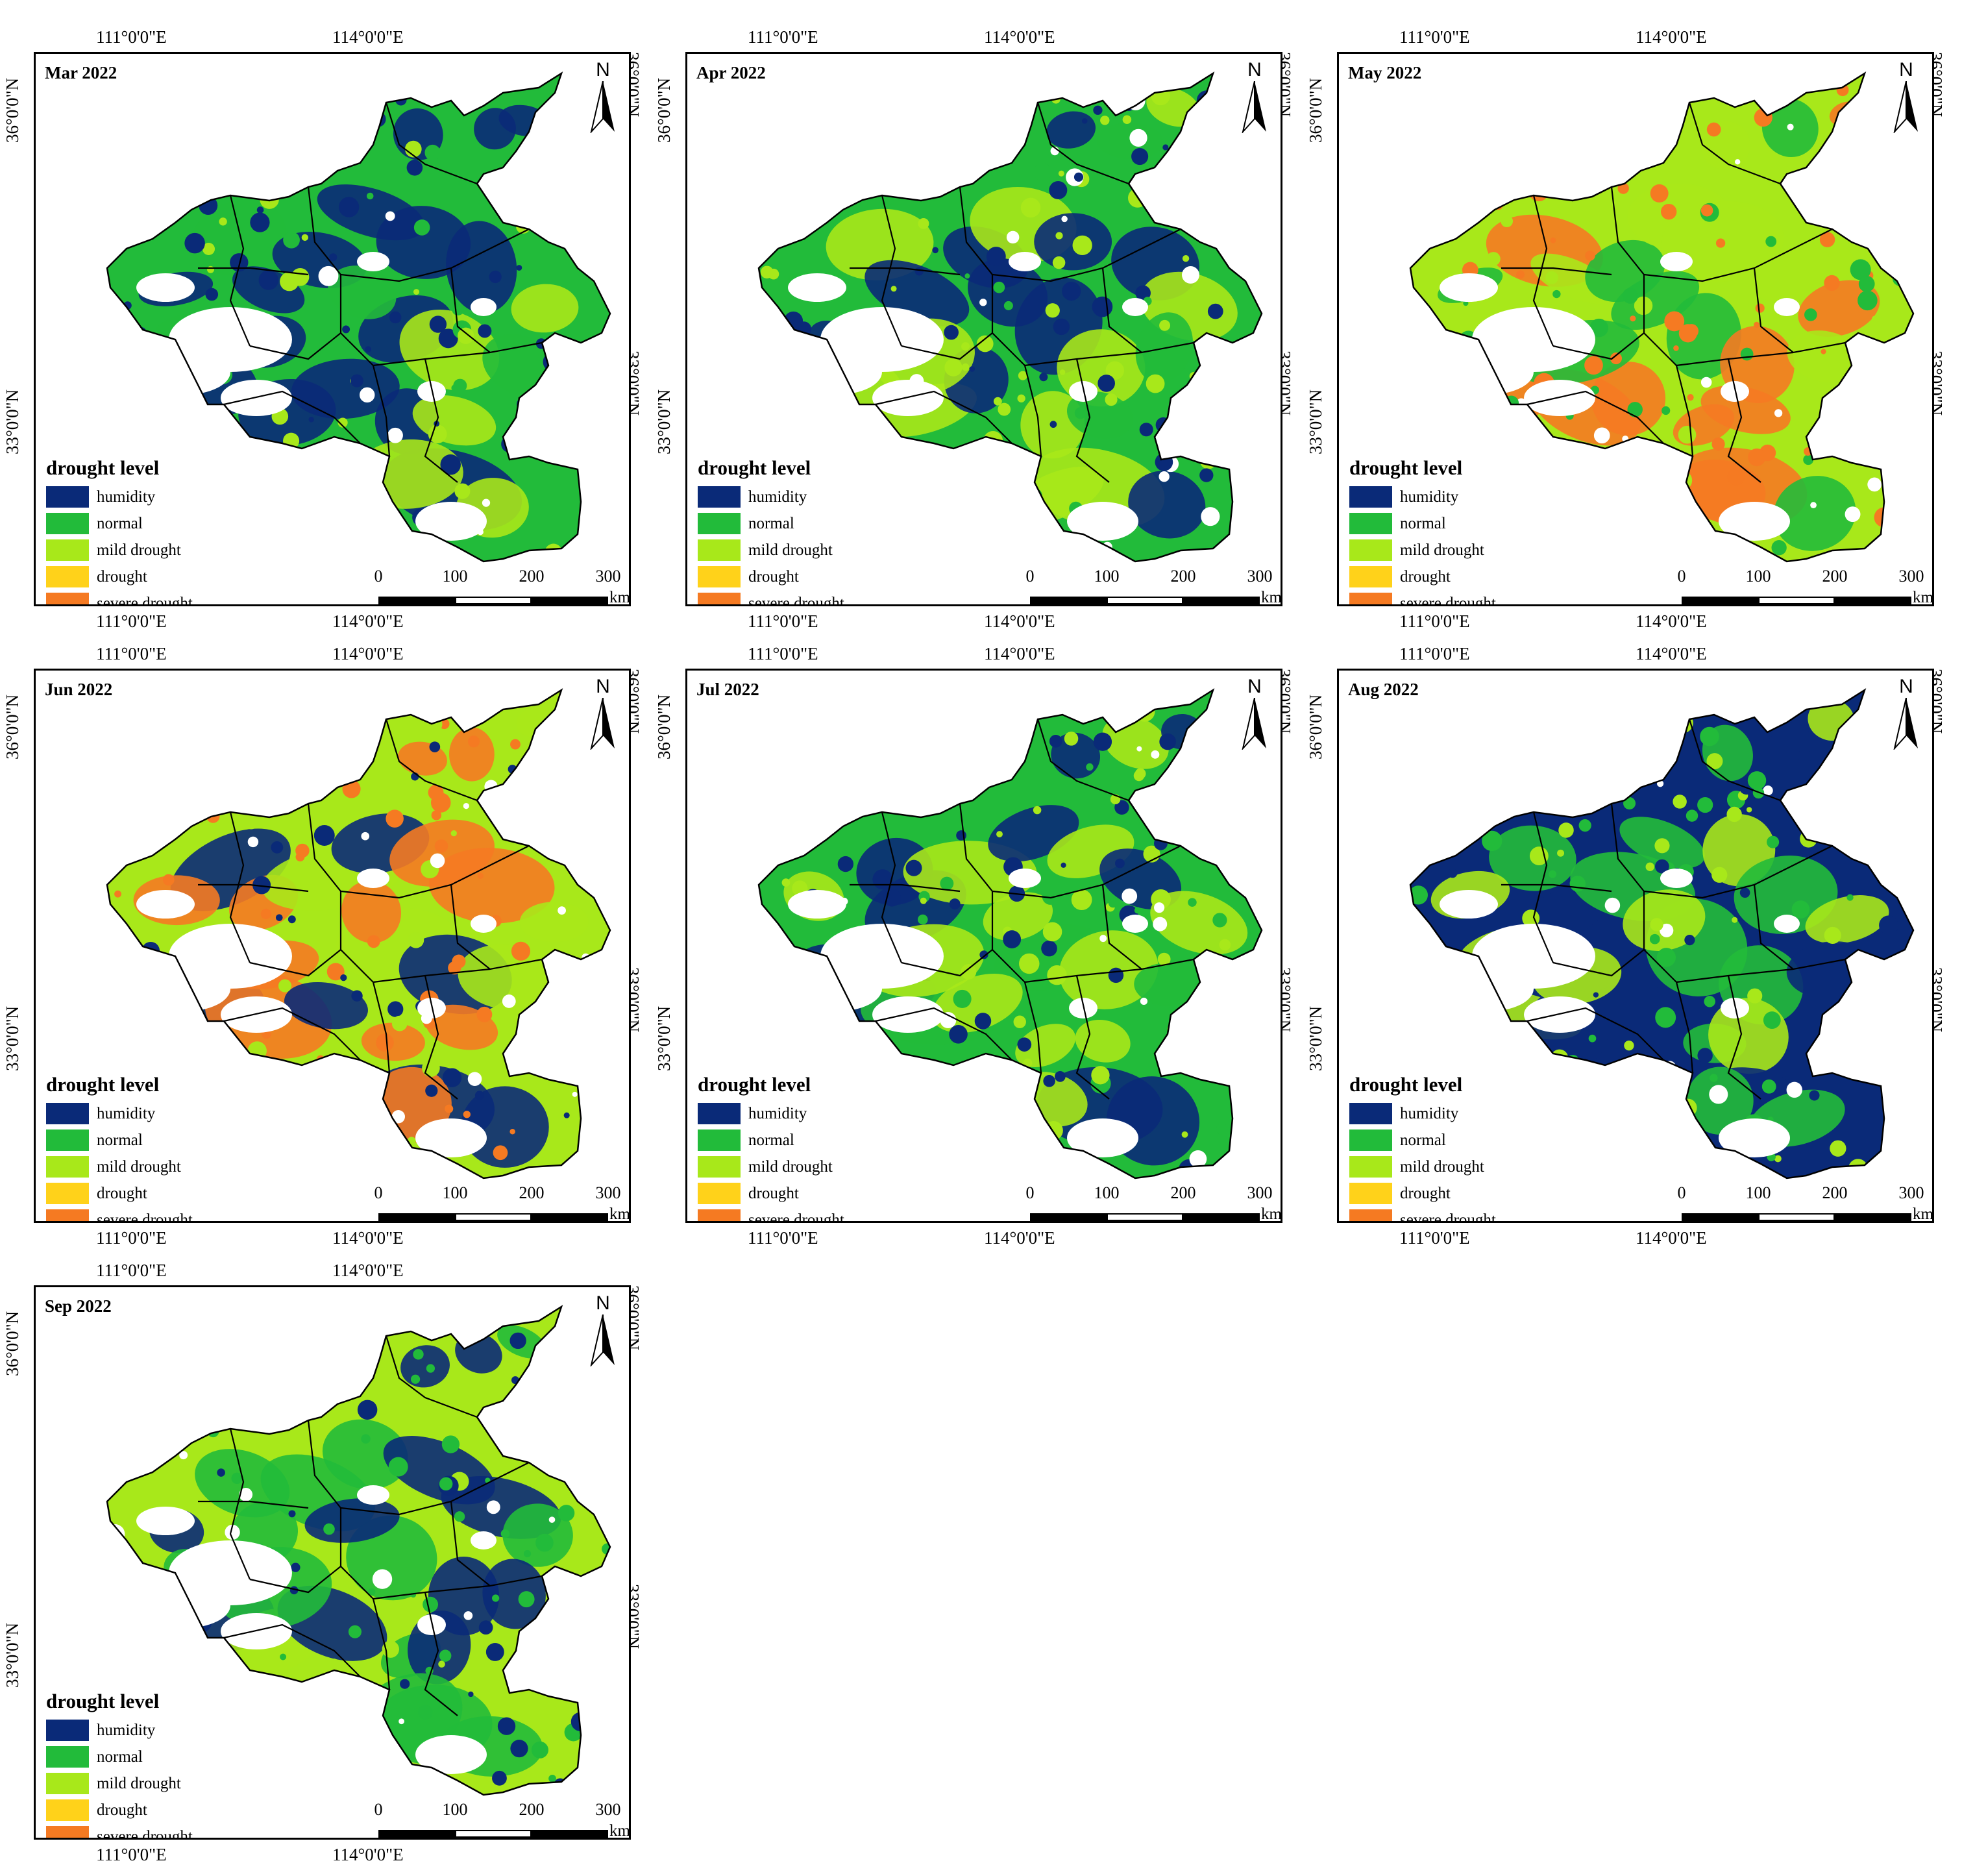 The height and width of the screenshot is (1876, 1962). I want to click on lon-label-top-left: 111°0'0"E, so click(783, 653).